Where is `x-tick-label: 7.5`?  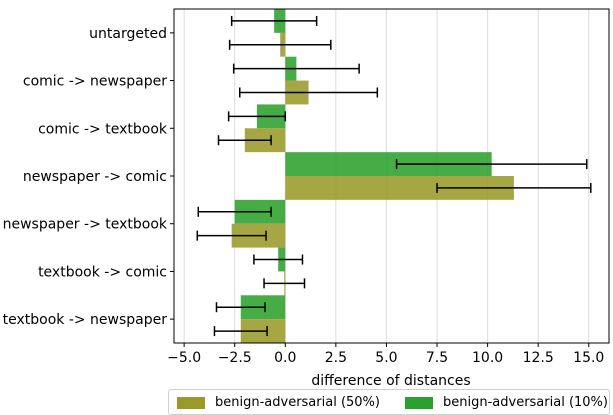 x-tick-label: 7.5 is located at coordinates (437, 358).